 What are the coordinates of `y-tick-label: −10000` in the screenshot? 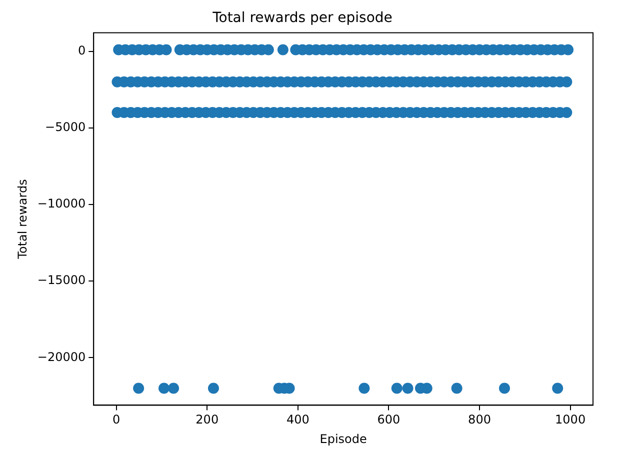 It's located at (61, 203).